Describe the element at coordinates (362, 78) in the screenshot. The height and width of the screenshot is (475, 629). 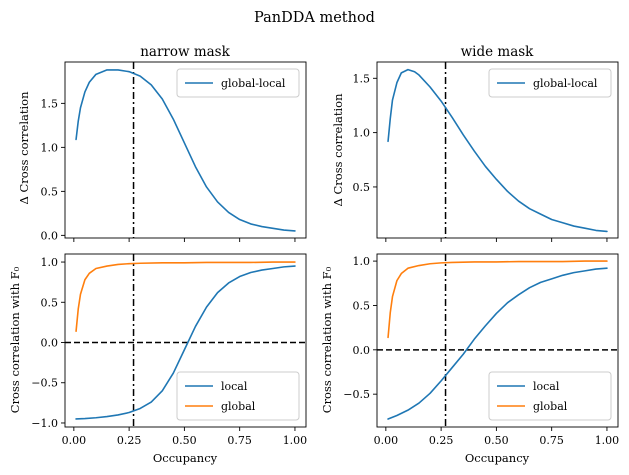
I see `panel-2-ytick-label-2: 1.5` at that location.